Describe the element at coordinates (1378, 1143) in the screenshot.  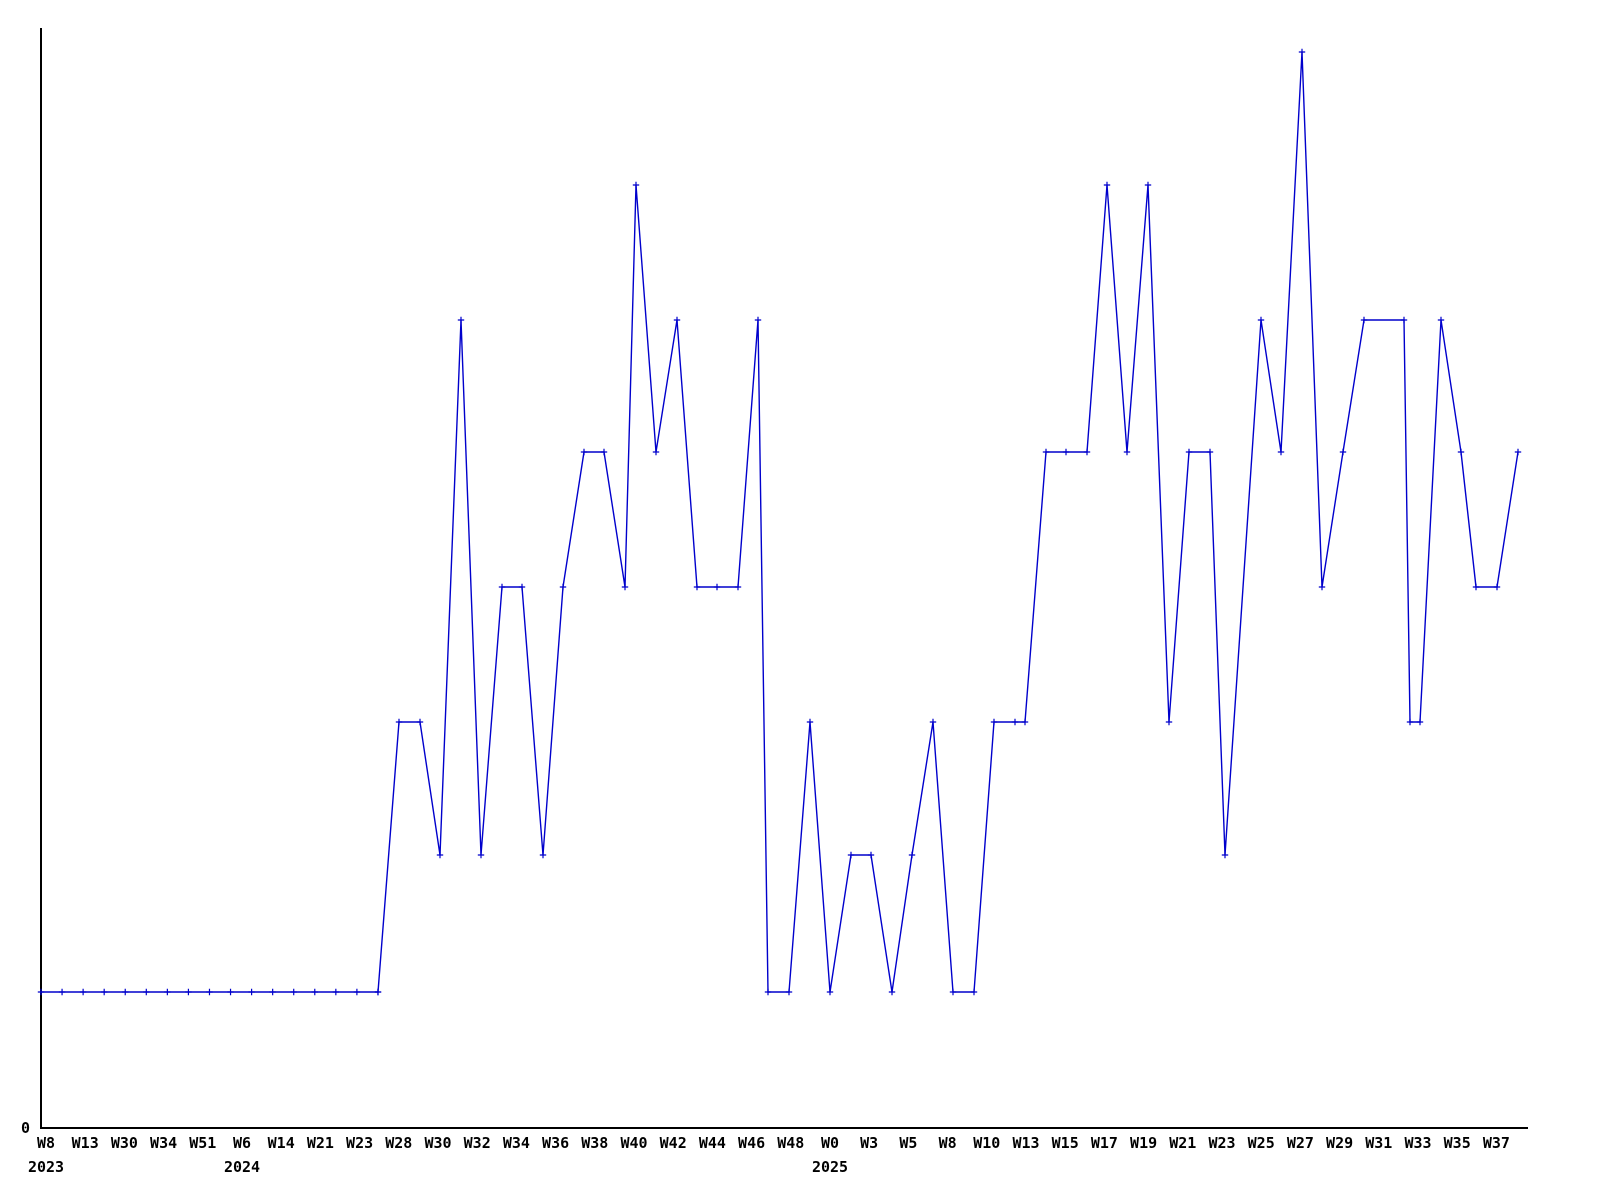
I see `x-tick-label: W31` at that location.